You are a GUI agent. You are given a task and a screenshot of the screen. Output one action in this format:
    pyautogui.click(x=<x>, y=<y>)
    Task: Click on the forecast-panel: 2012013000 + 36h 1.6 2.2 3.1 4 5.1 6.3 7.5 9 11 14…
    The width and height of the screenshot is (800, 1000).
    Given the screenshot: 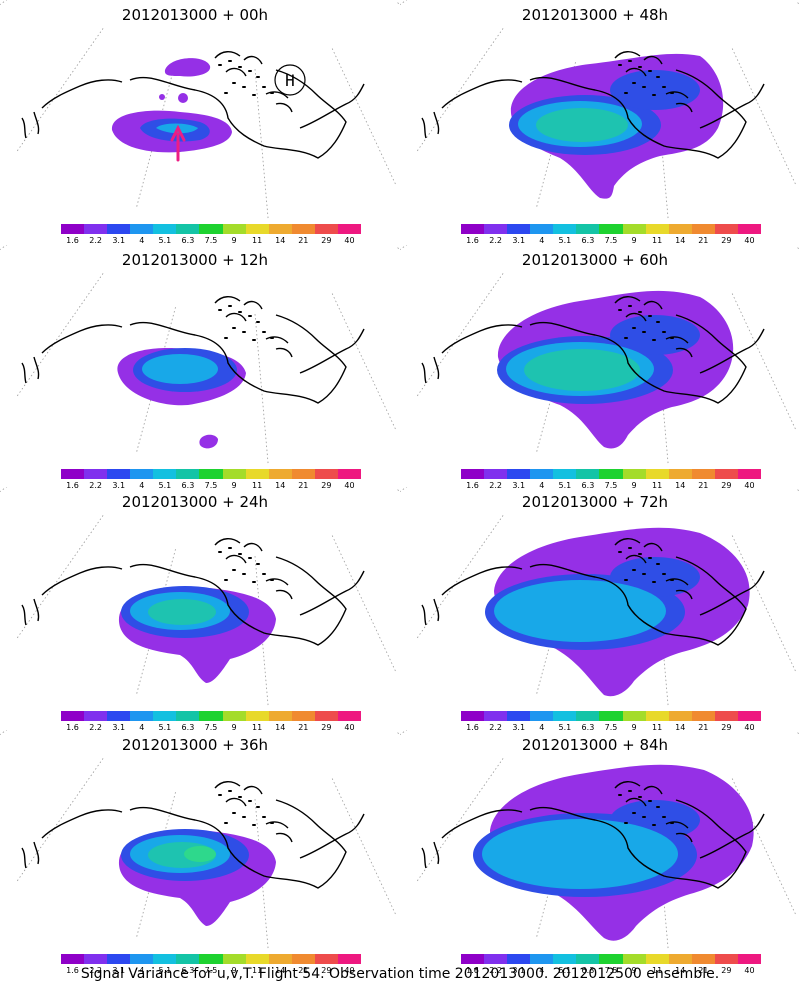 What is the action you would take?
    pyautogui.click(x=200, y=852)
    